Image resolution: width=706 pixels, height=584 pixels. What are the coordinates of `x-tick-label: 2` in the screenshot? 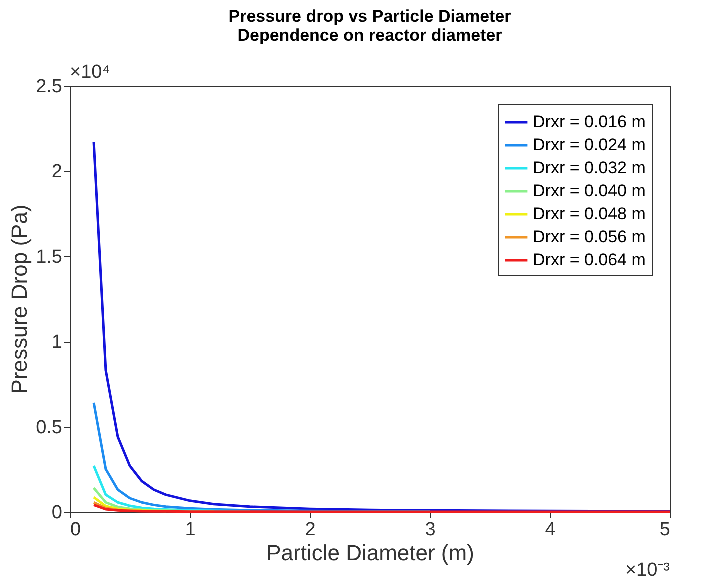 It's located at (310, 530).